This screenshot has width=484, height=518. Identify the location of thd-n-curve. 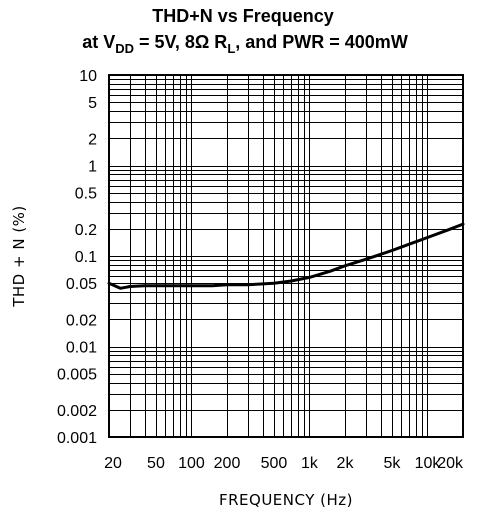
(286, 256).